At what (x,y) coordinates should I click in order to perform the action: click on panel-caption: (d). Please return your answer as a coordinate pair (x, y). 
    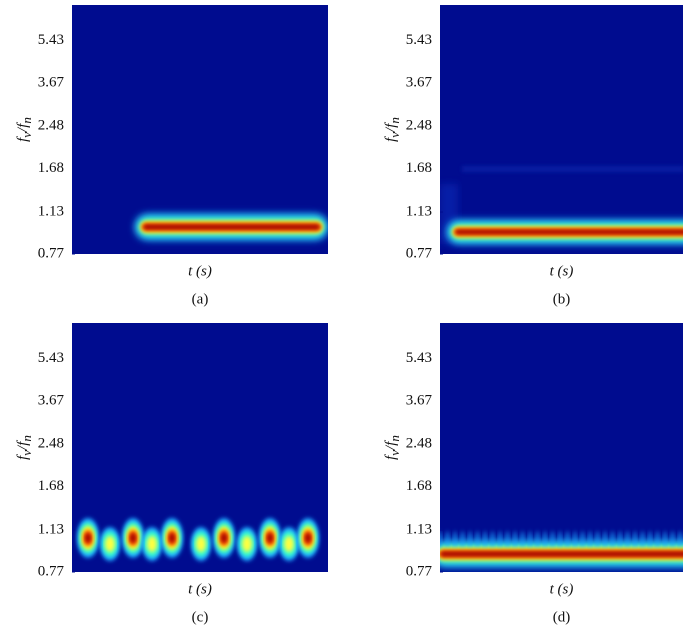
    Looking at the image, I should click on (562, 617).